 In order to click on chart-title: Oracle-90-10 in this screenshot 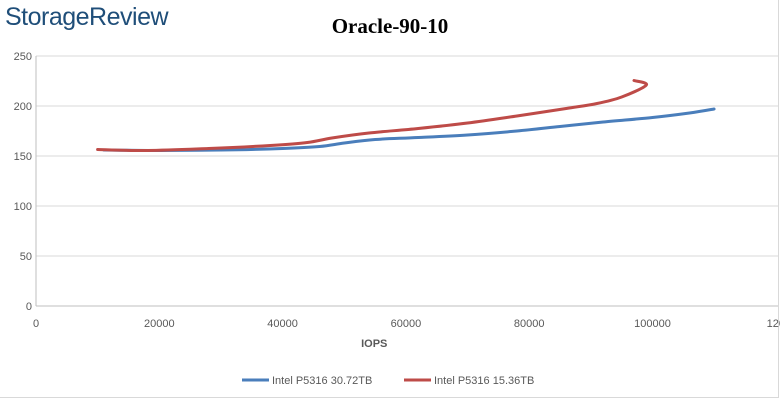, I will do `click(390, 26)`.